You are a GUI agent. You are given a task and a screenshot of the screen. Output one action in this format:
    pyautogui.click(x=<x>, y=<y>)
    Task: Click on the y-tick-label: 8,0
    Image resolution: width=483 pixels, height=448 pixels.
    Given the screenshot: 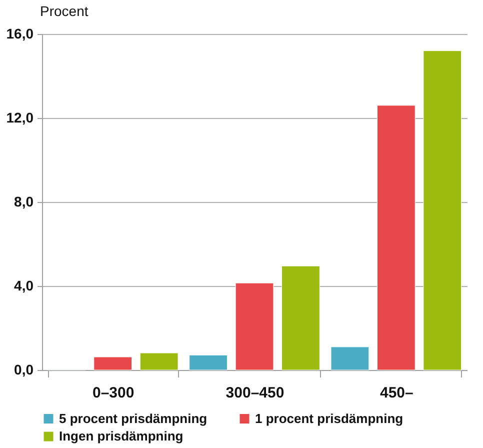 What is the action you would take?
    pyautogui.click(x=24, y=202)
    